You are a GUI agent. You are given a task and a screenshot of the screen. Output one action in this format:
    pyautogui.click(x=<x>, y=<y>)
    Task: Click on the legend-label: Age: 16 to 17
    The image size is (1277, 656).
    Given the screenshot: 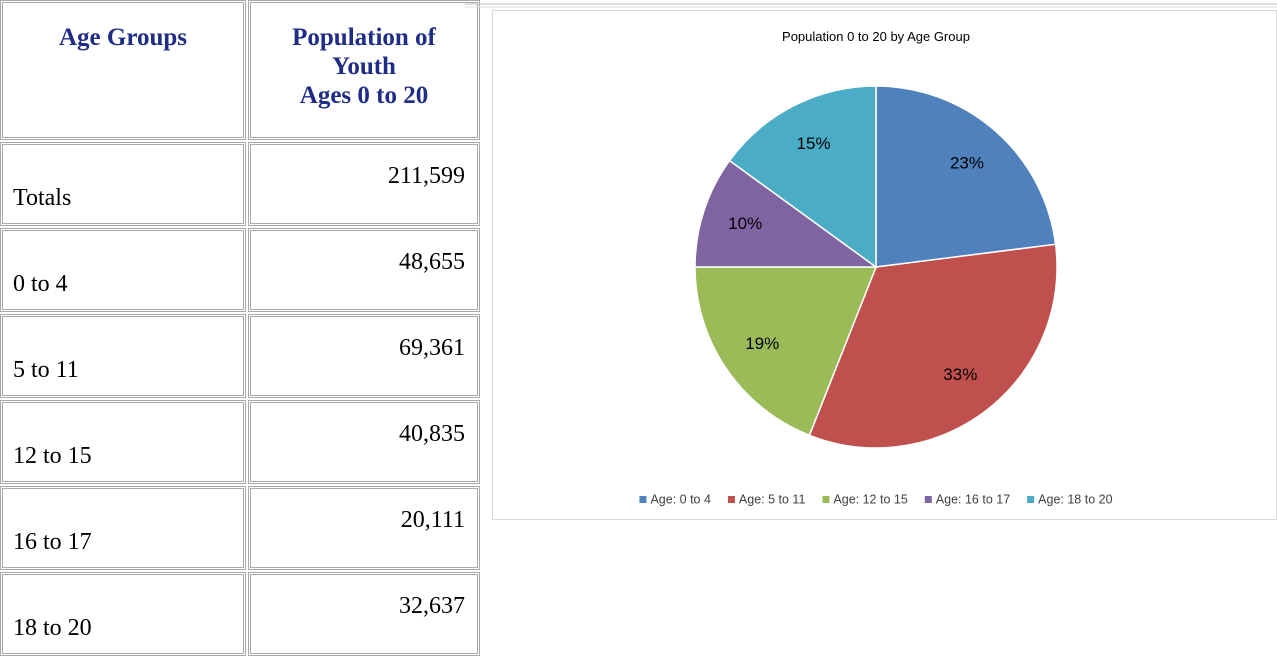 What is the action you would take?
    pyautogui.click(x=973, y=499)
    